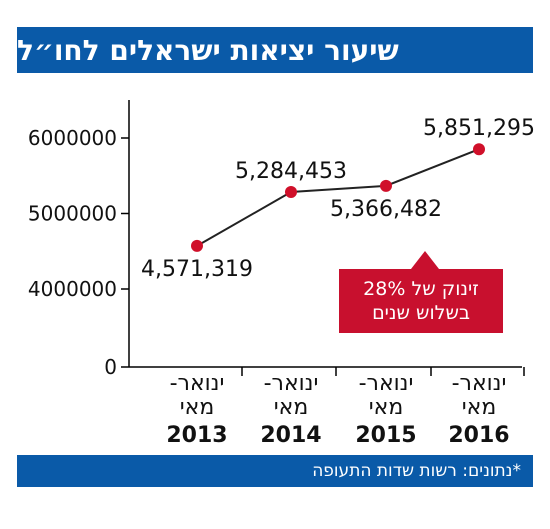 The height and width of the screenshot is (529, 550). Describe the element at coordinates (72, 138) in the screenshot. I see `y-tick-label: 6000000` at that location.